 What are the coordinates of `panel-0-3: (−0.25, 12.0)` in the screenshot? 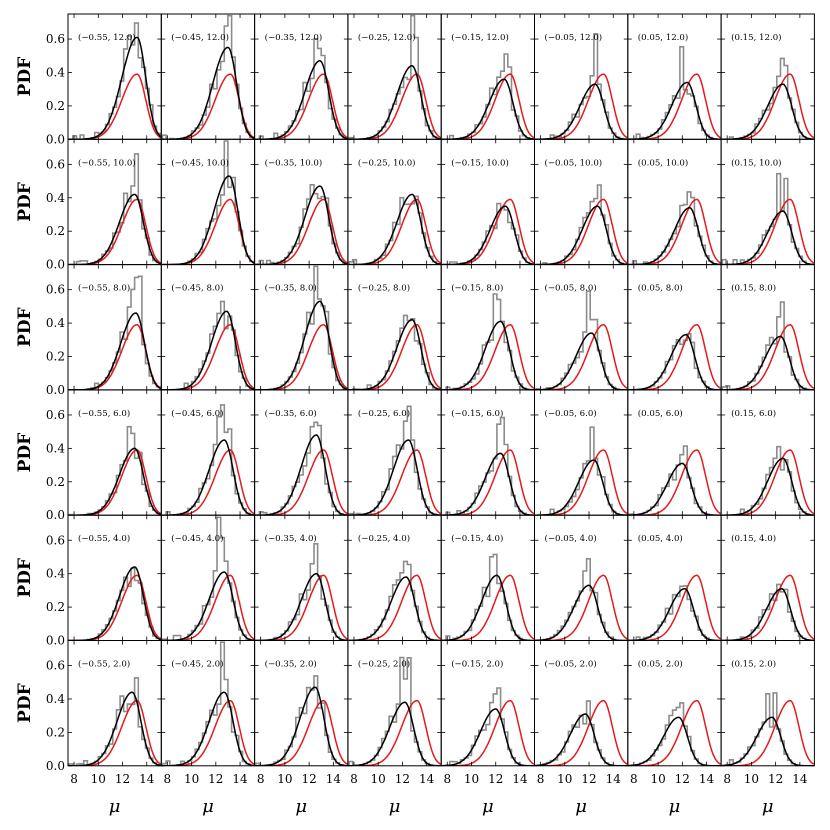 It's located at (394, 76).